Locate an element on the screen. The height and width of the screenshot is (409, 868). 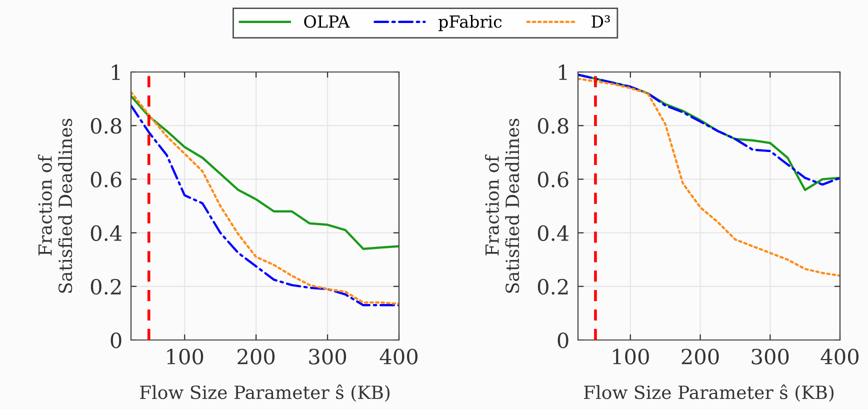
legend-label: OLPA is located at coordinates (327, 21).